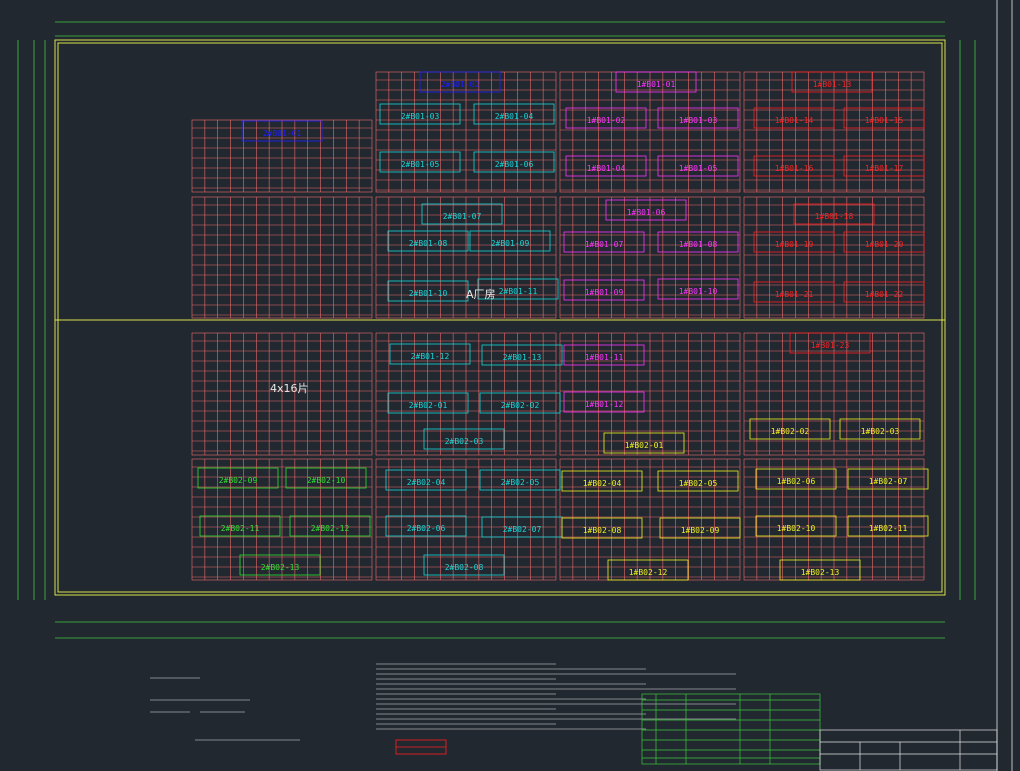 Image resolution: width=1020 pixels, height=771 pixels. I want to click on combiner-label: 1#B01-14, so click(794, 120).